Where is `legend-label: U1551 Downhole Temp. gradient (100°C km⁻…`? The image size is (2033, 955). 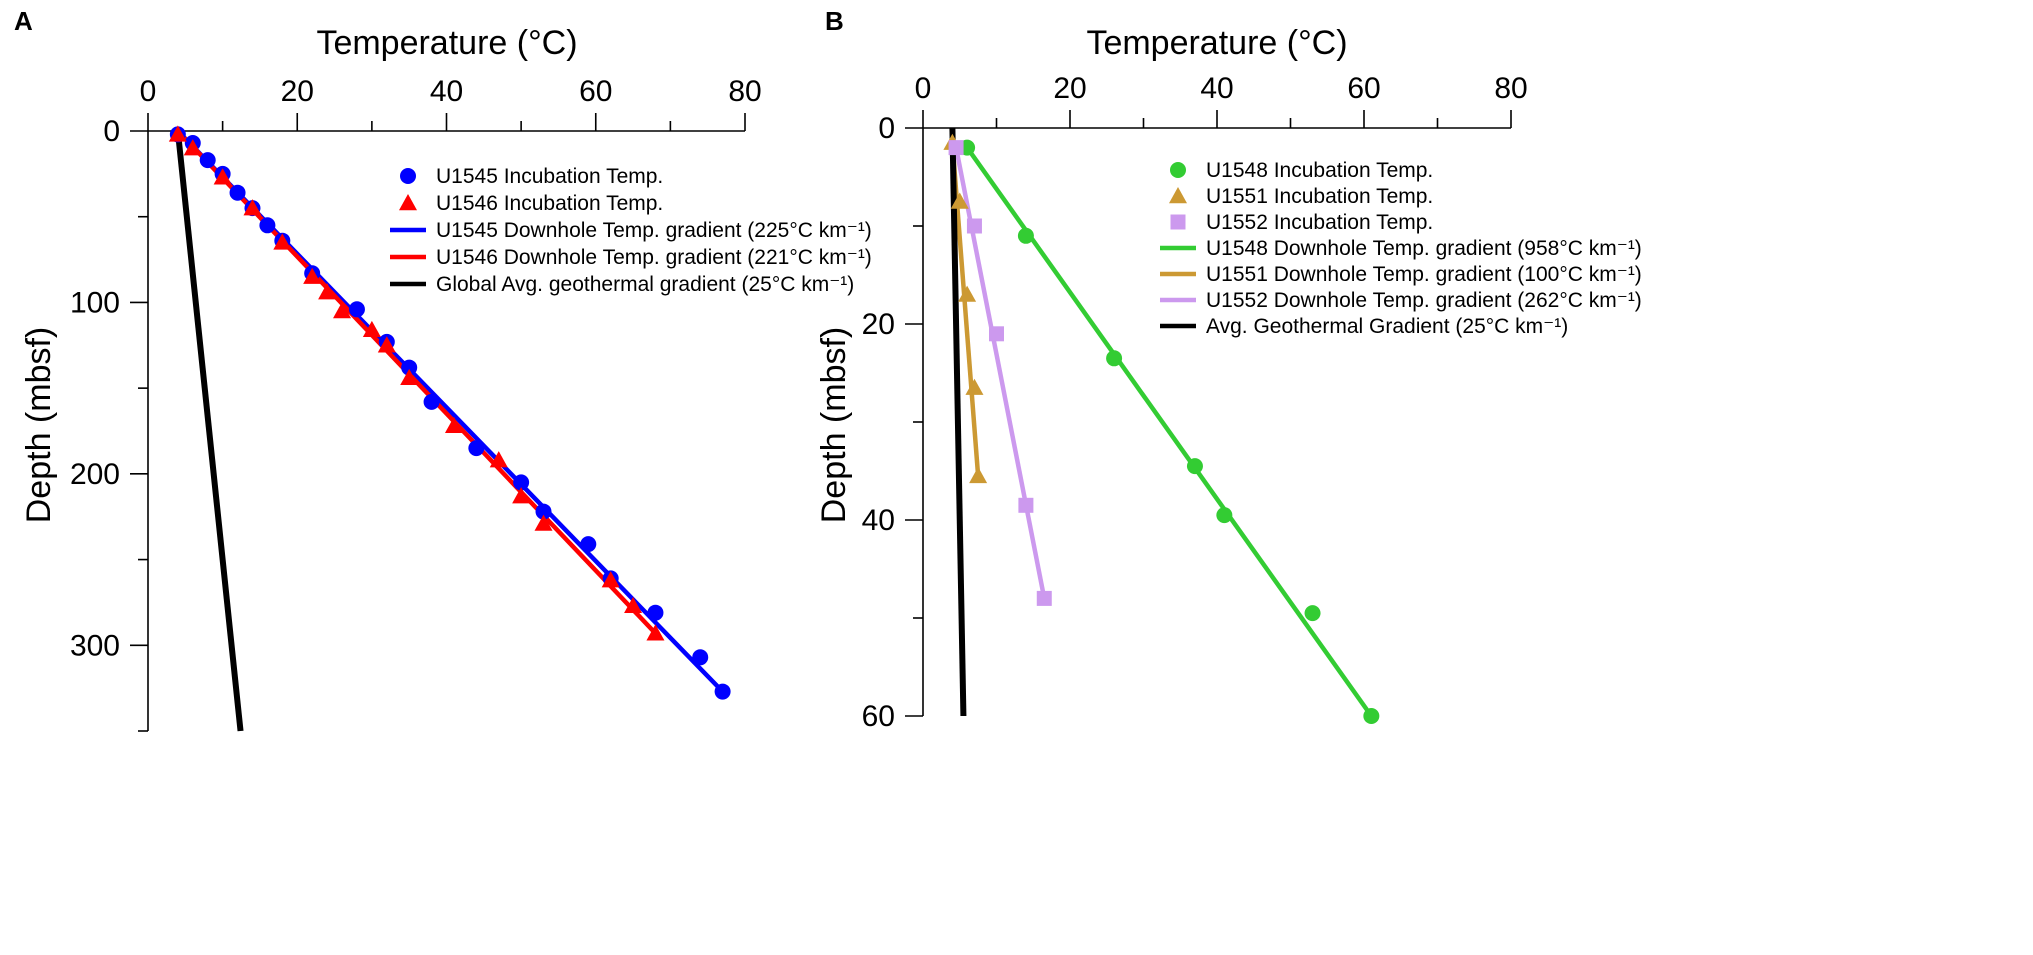
legend-label: U1551 Downhole Temp. gradient (100°C km⁻… is located at coordinates (1424, 274).